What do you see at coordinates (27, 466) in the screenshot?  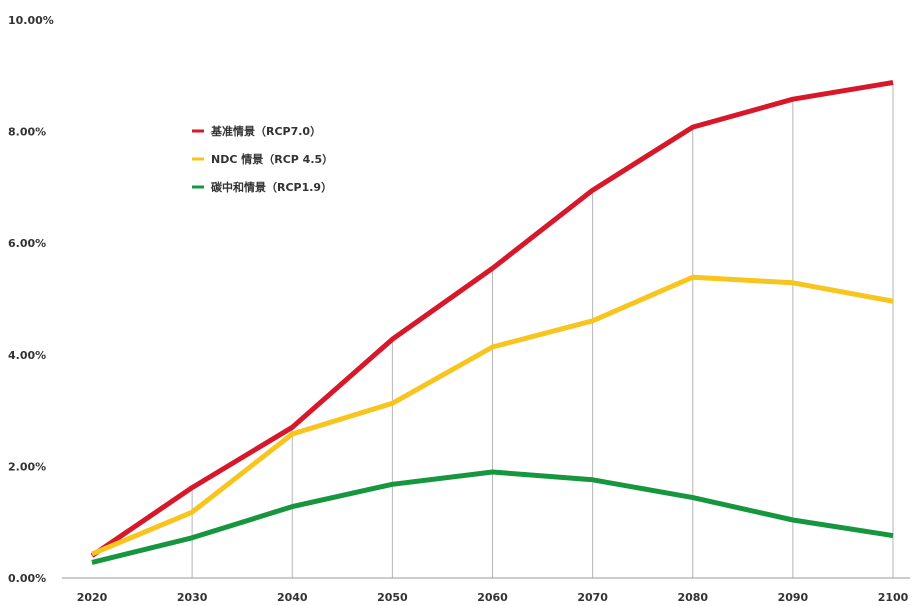 I see `y-tick-label: 2.00%` at bounding box center [27, 466].